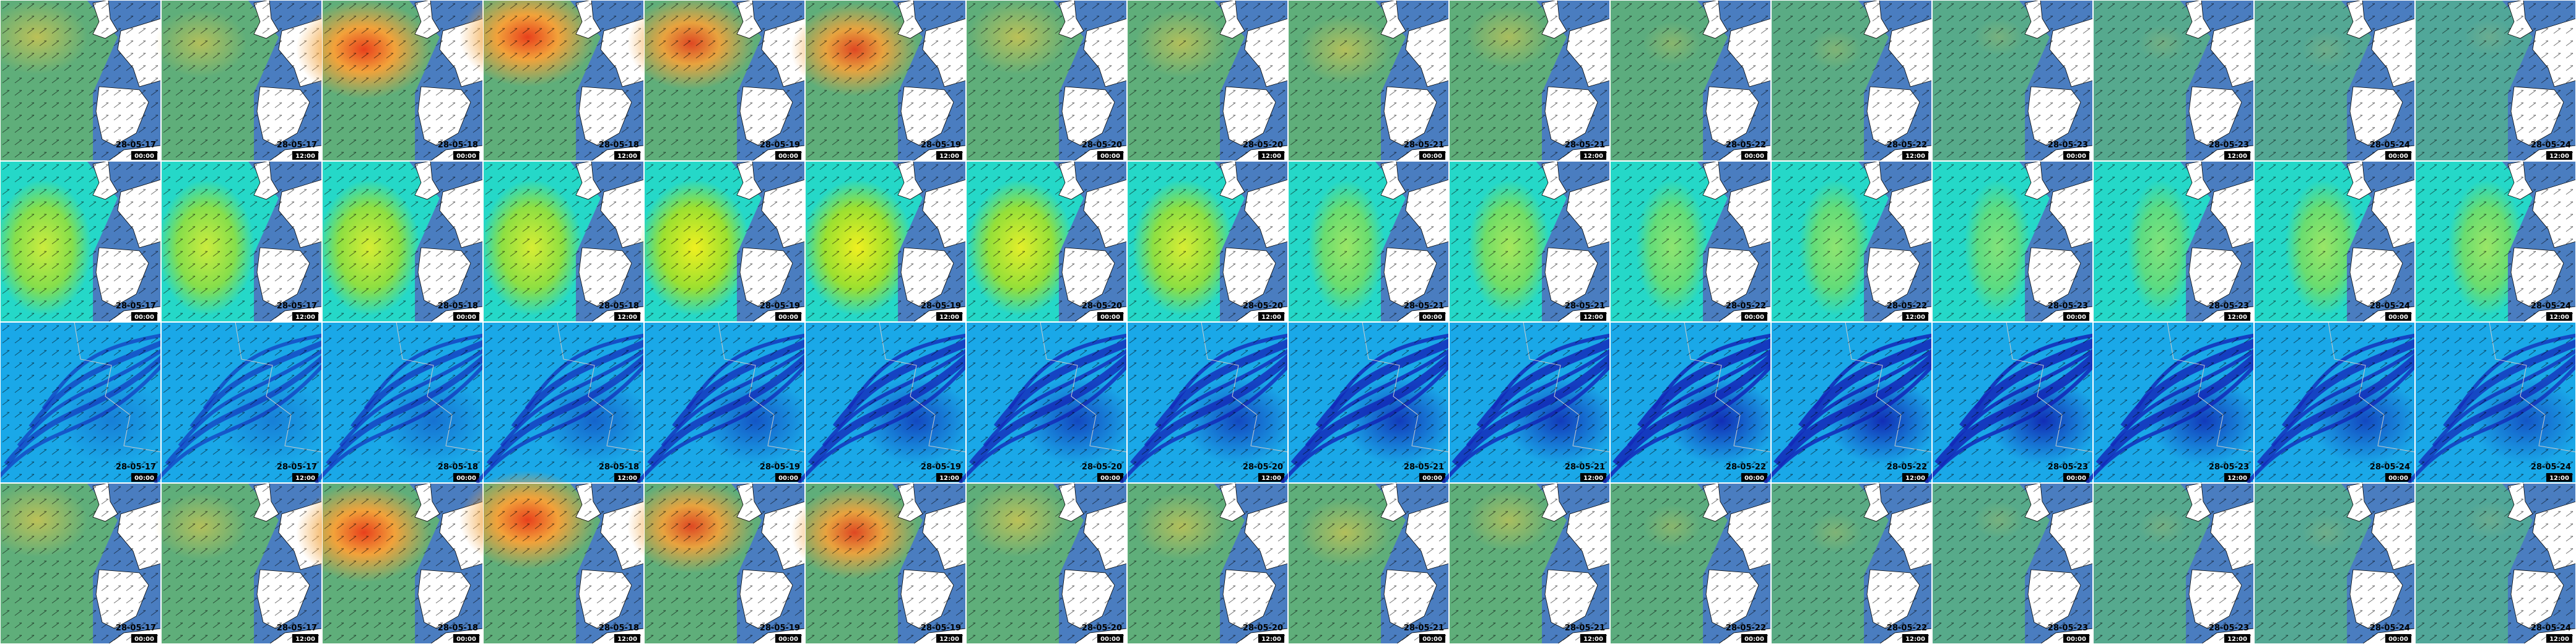 The height and width of the screenshot is (644, 2576). Describe the element at coordinates (1369, 81) in the screenshot. I see `map-thumbnail: 28-05-21 00:00` at that location.